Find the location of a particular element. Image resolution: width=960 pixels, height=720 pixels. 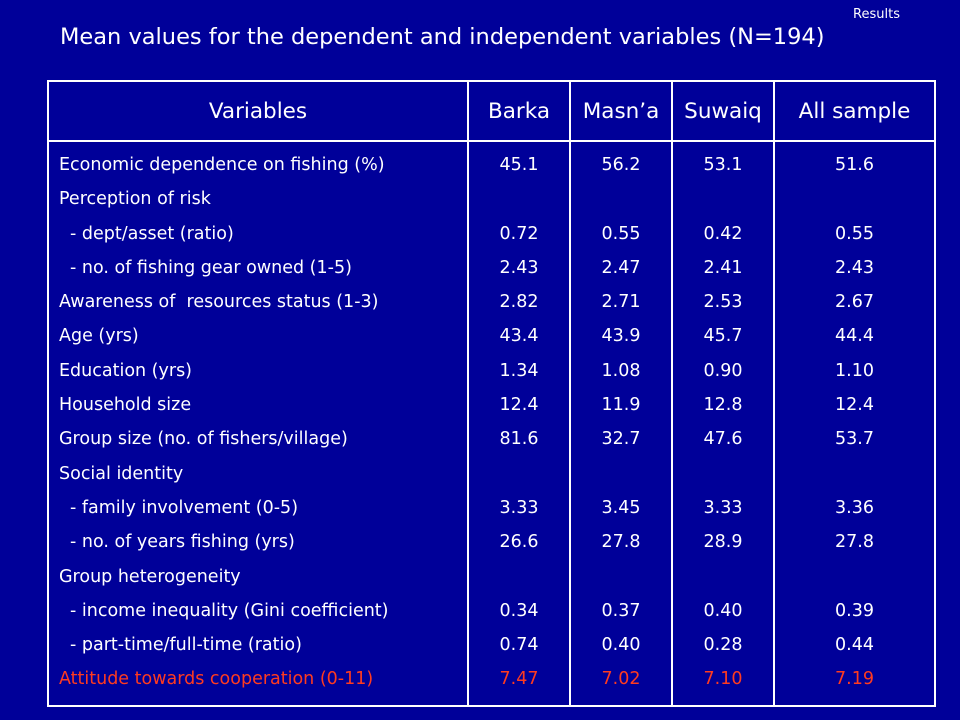

variable-label: Economic dependence on fishing (%) is located at coordinates (222, 165).